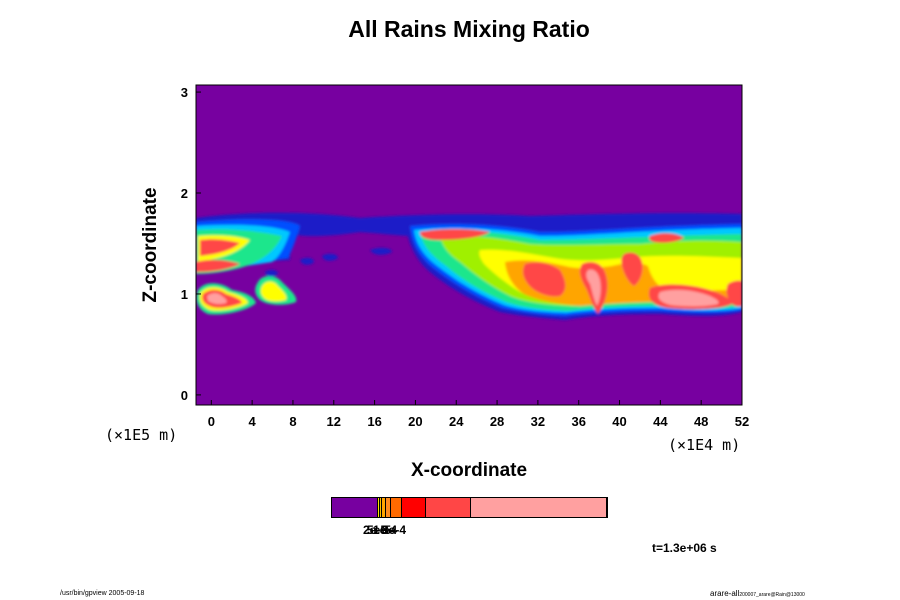 Image resolution: width=900 pixels, height=600 pixels. Describe the element at coordinates (742, 421) in the screenshot. I see `x-tick-label: 52` at that location.